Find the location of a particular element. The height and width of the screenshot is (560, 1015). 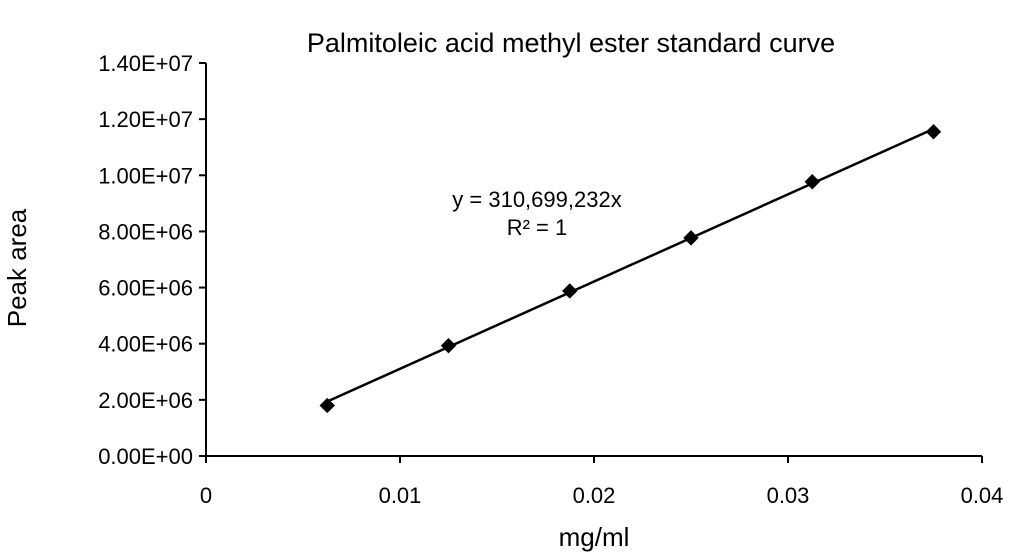

x-tick-label: 0.04 is located at coordinates (982, 495).